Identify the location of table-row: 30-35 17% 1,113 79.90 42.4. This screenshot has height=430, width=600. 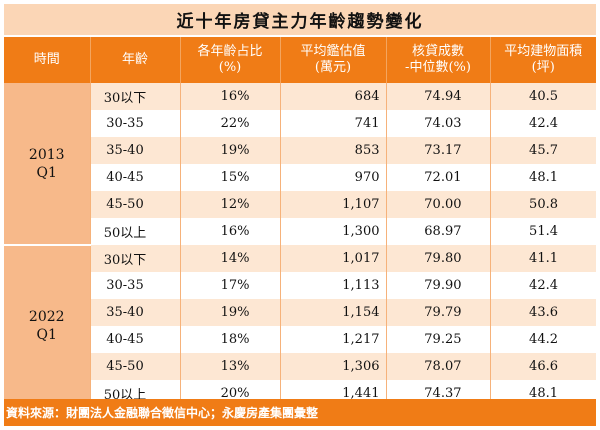
(300, 285).